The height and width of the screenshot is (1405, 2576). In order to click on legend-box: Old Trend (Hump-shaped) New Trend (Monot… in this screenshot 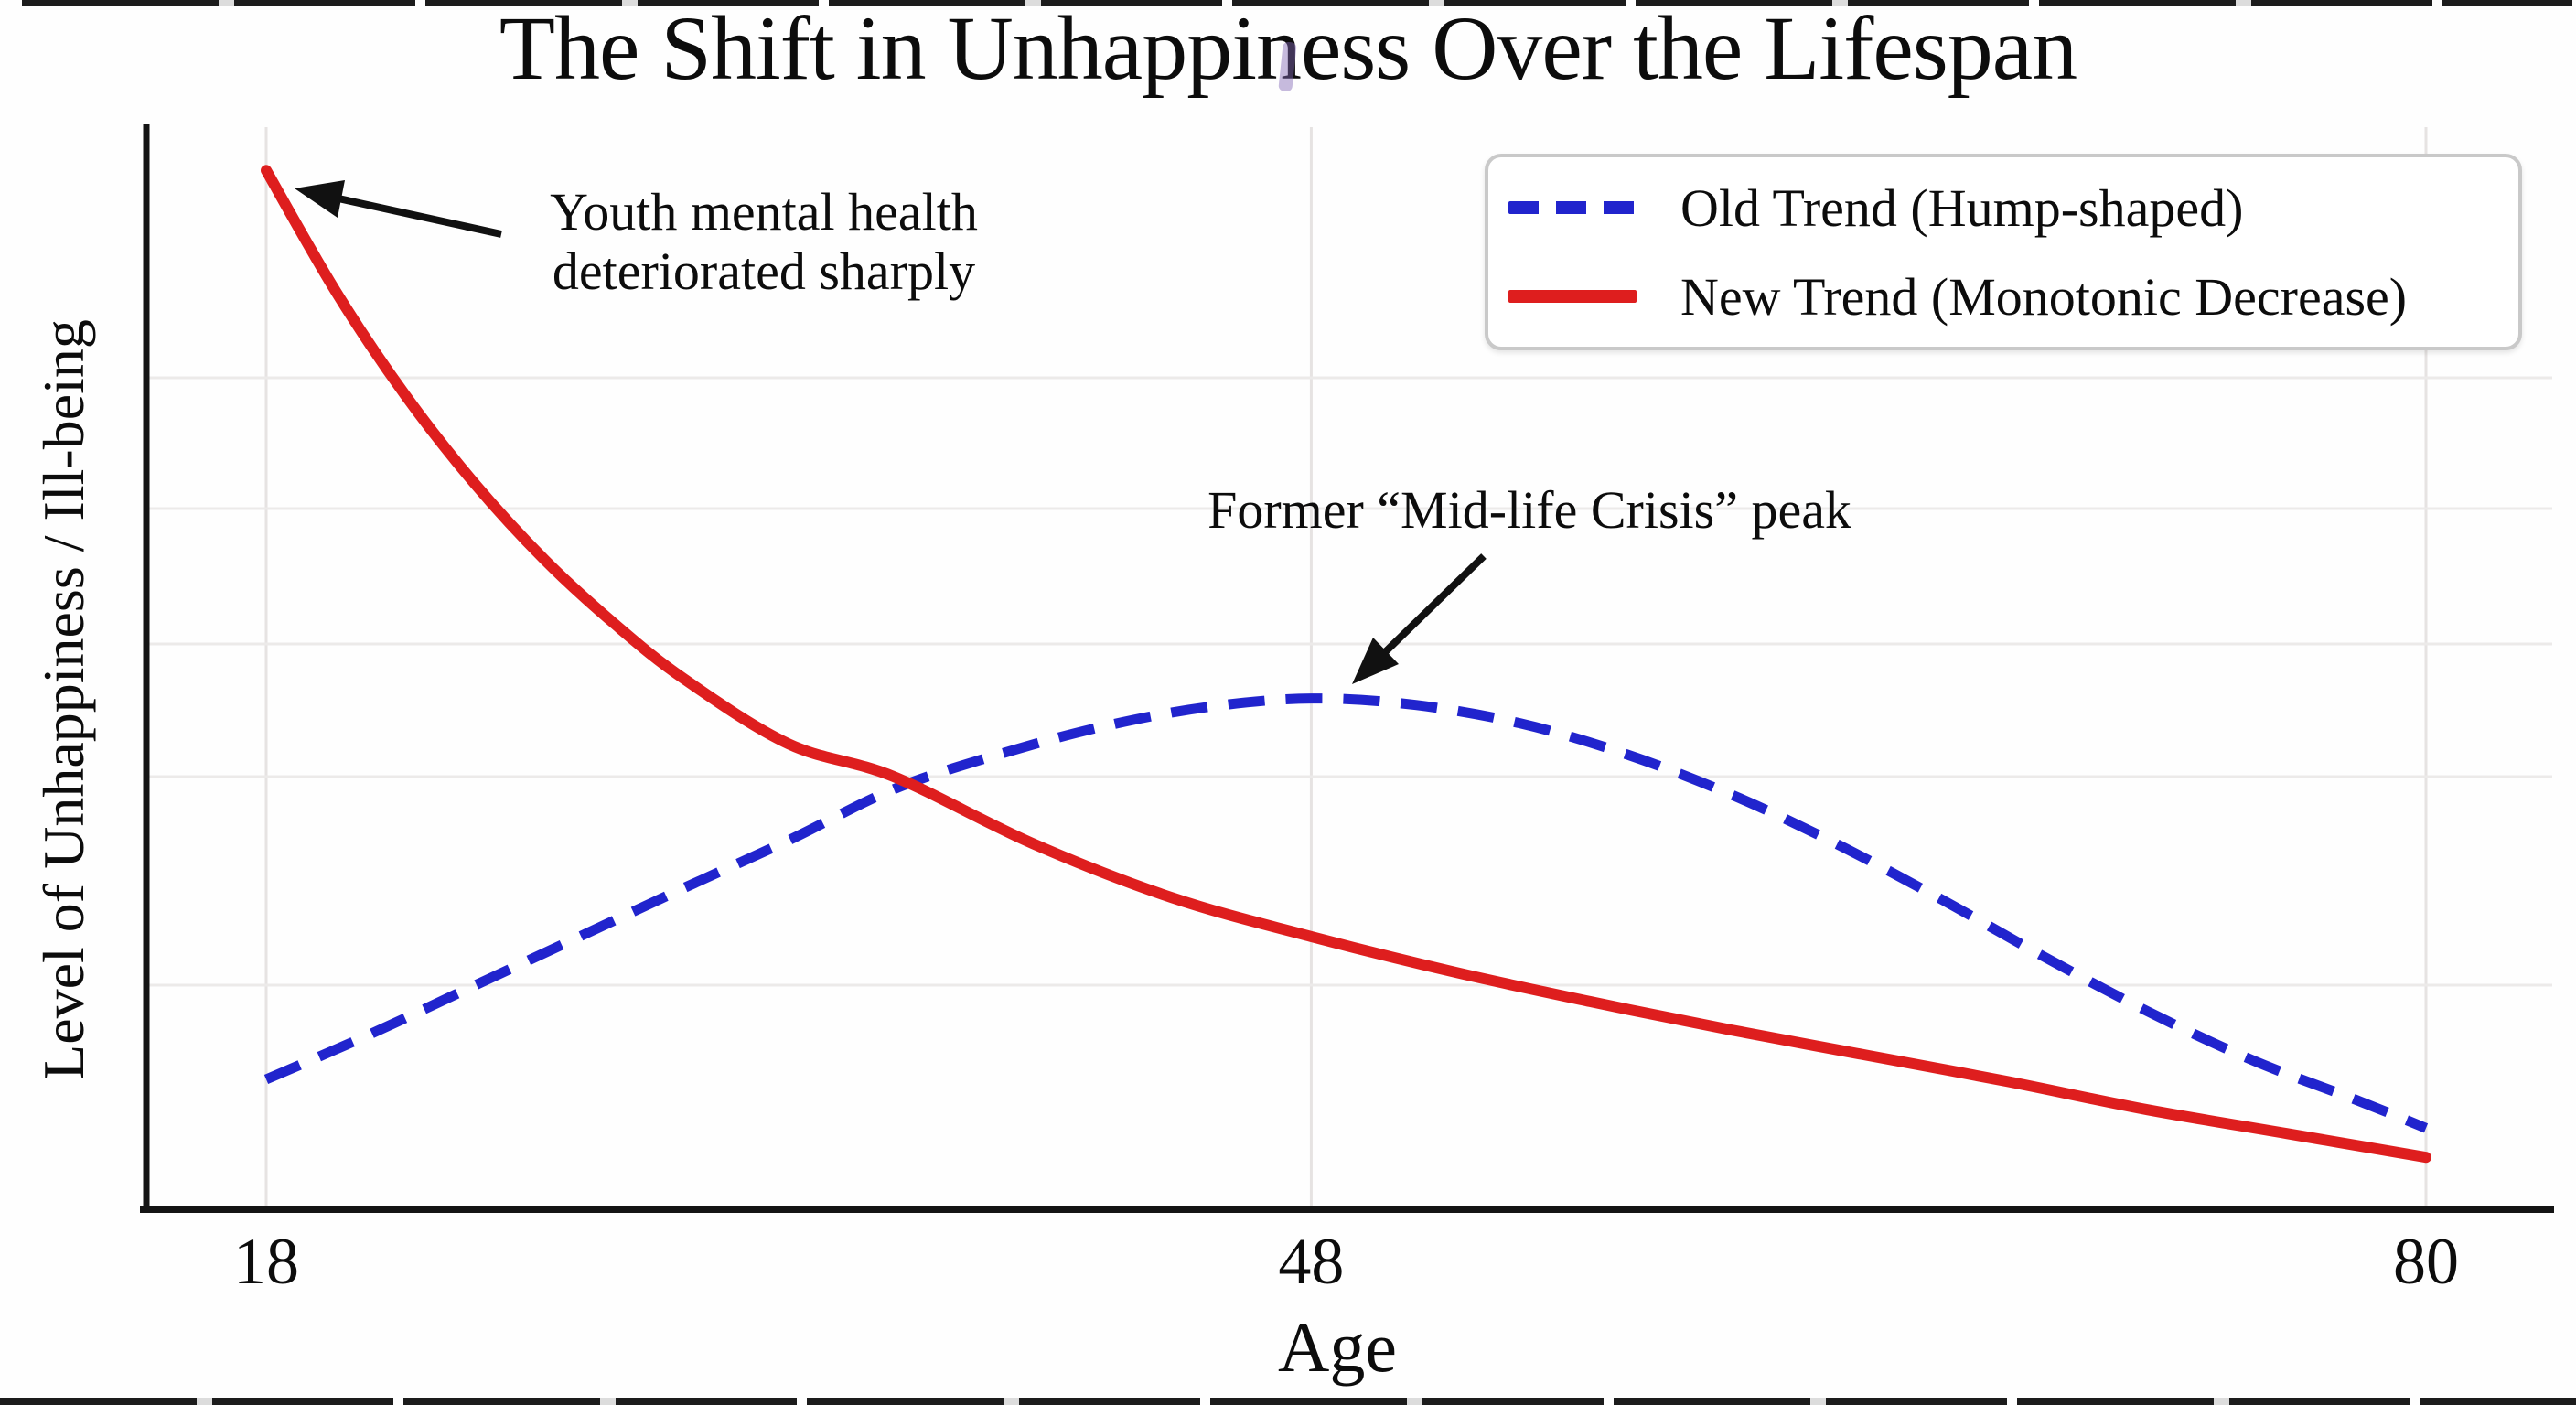, I will do `click(2004, 252)`.